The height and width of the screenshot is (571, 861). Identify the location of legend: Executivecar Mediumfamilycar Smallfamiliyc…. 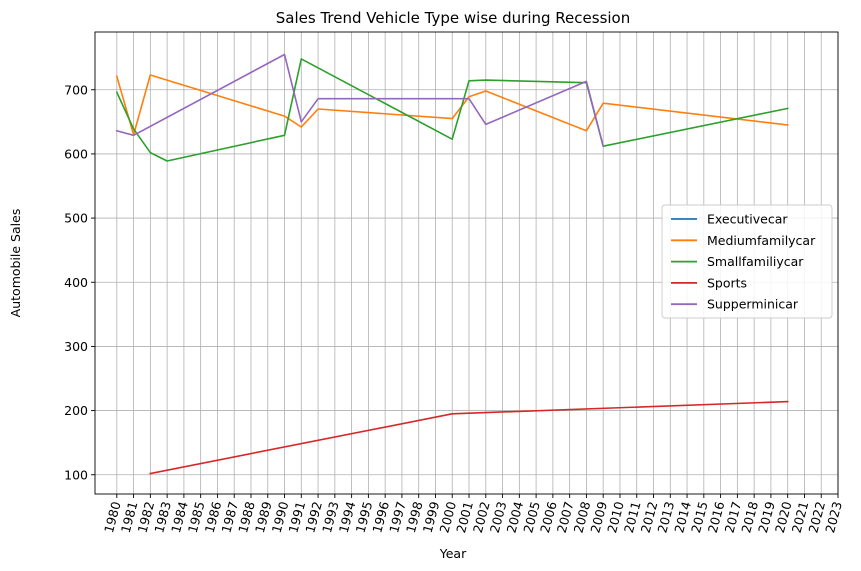
(747, 261).